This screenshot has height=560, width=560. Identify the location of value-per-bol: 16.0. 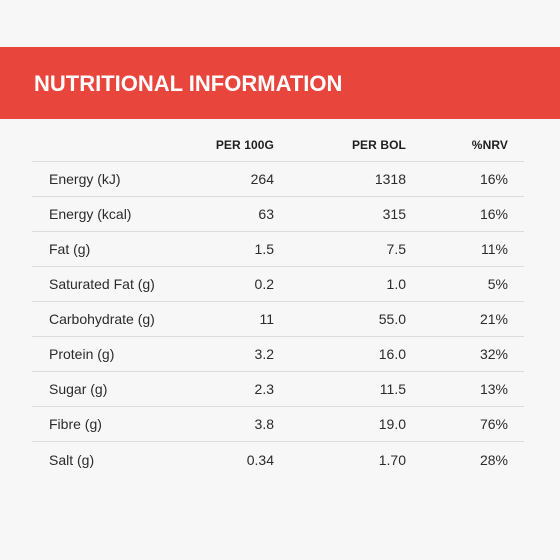
(392, 354).